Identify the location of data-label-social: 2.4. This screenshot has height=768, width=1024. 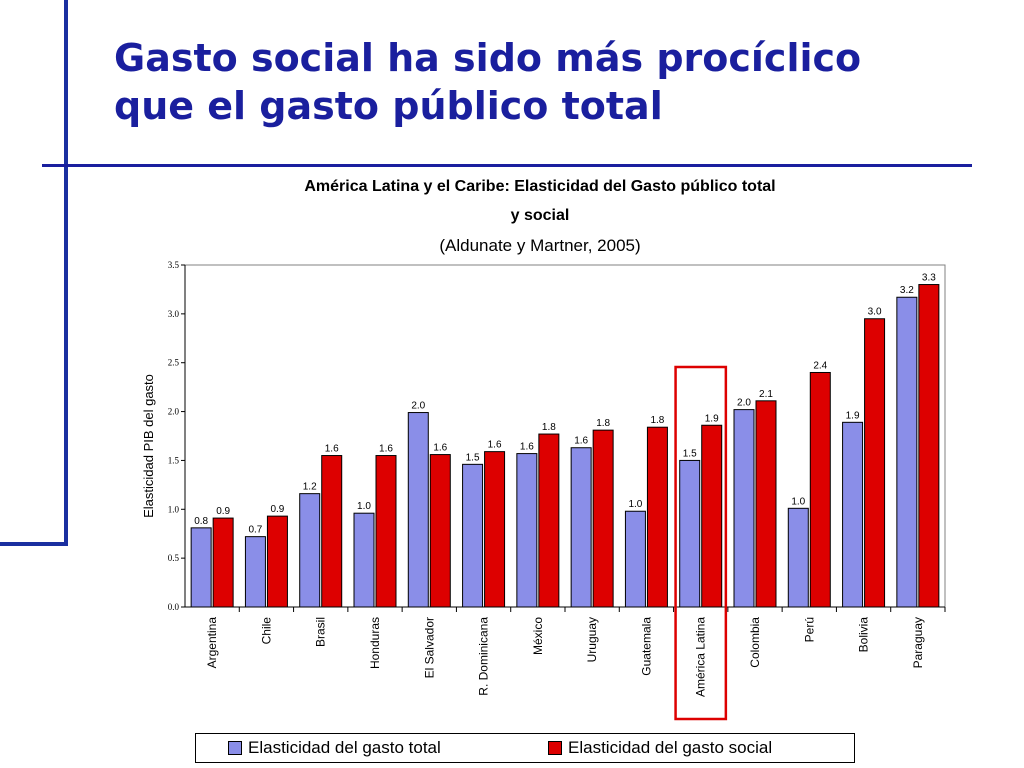
(820, 365).